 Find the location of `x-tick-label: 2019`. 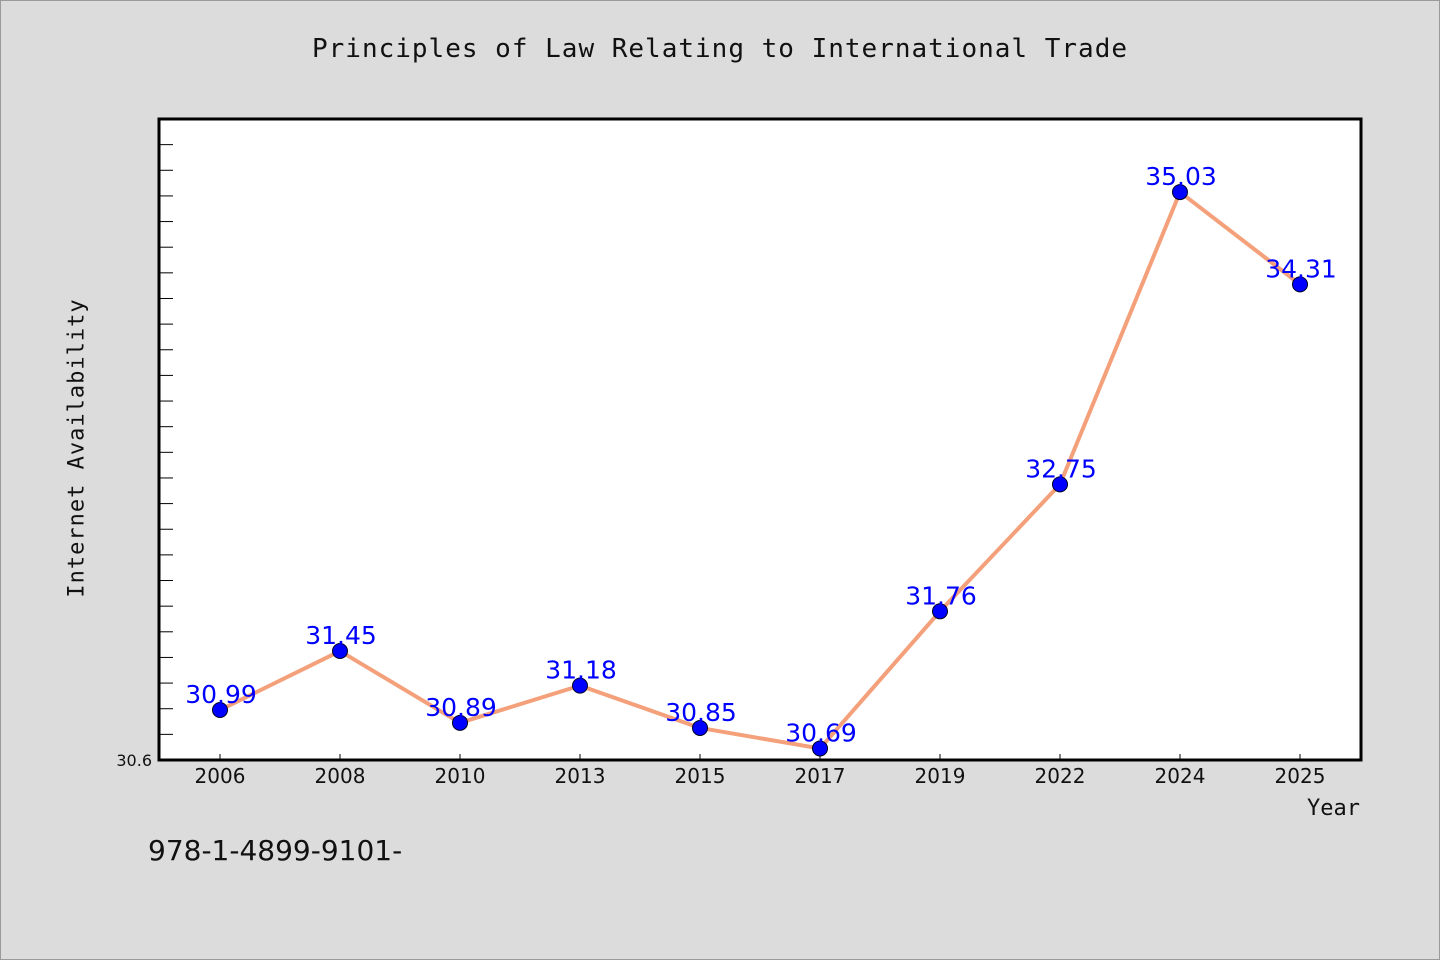

x-tick-label: 2019 is located at coordinates (940, 776).